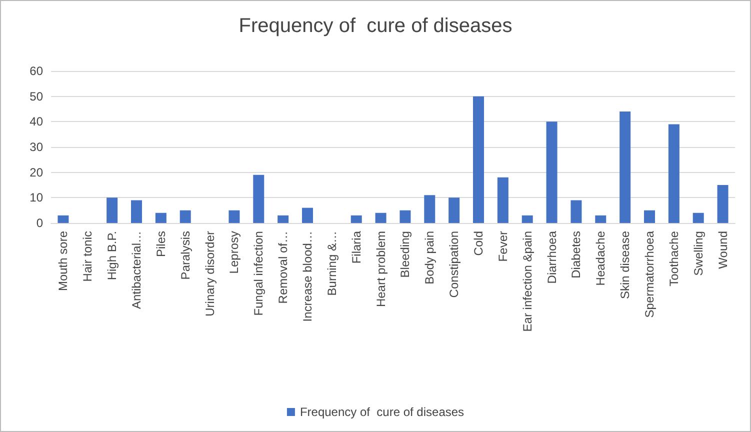 The width and height of the screenshot is (751, 432). What do you see at coordinates (649, 274) in the screenshot?
I see `x-tick-label: Spermatorrhoea` at bounding box center [649, 274].